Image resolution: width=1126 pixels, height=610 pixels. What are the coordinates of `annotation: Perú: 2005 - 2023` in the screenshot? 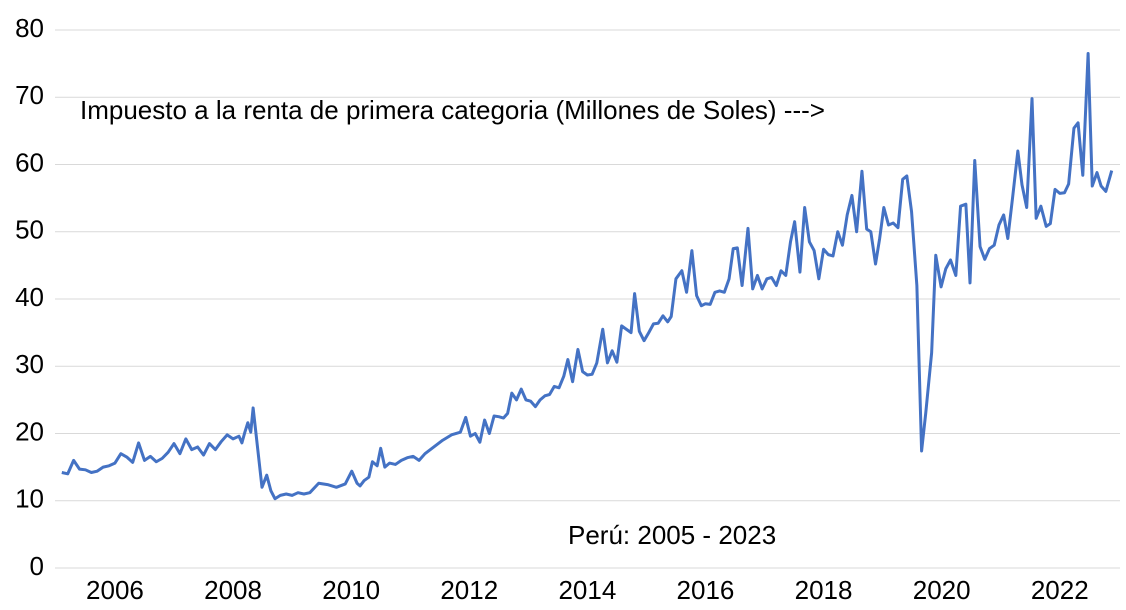 It's located at (672, 535).